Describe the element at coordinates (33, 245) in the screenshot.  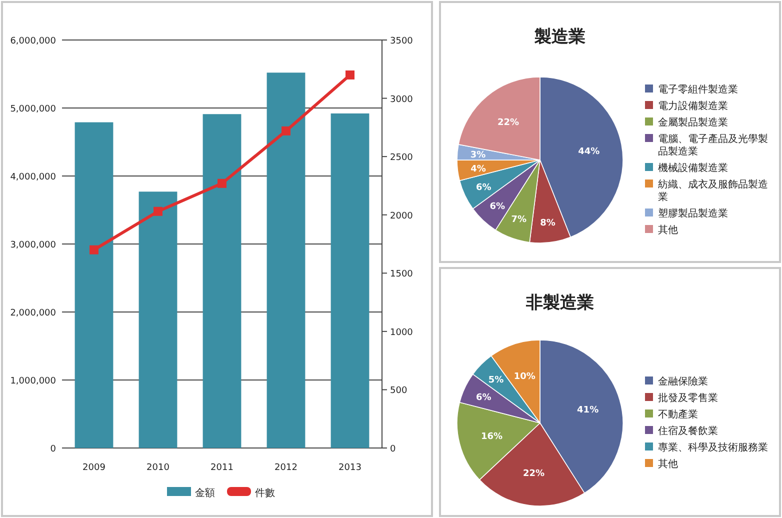
I see `y-tick-label: 3,000,000` at that location.